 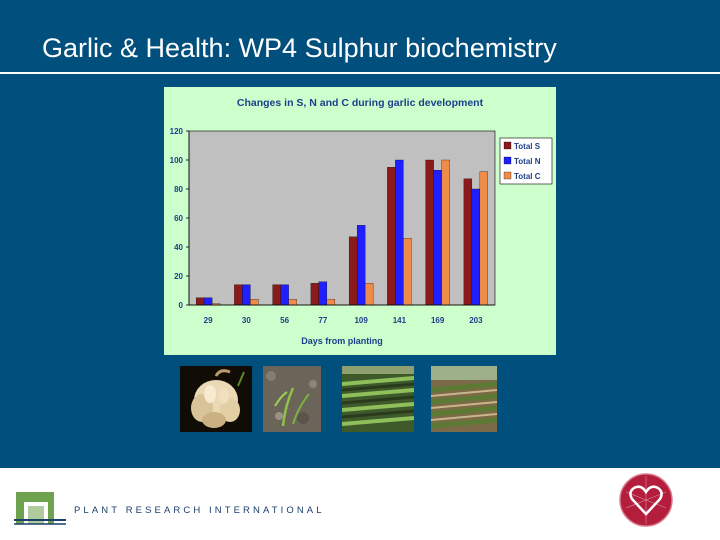 What do you see at coordinates (208, 320) in the screenshot?
I see `x-tick-label: 29` at bounding box center [208, 320].